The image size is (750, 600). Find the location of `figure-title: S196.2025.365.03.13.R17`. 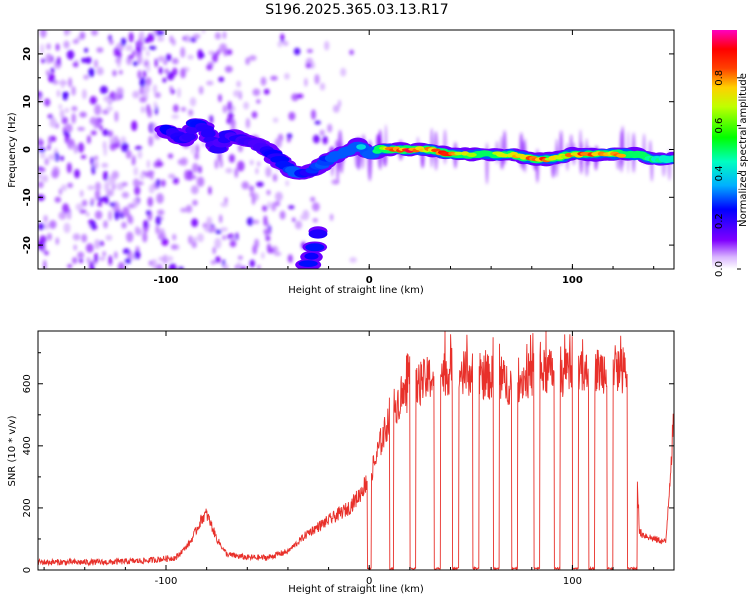

figure-title: S196.2025.365.03.13.R17 is located at coordinates (356, 10).